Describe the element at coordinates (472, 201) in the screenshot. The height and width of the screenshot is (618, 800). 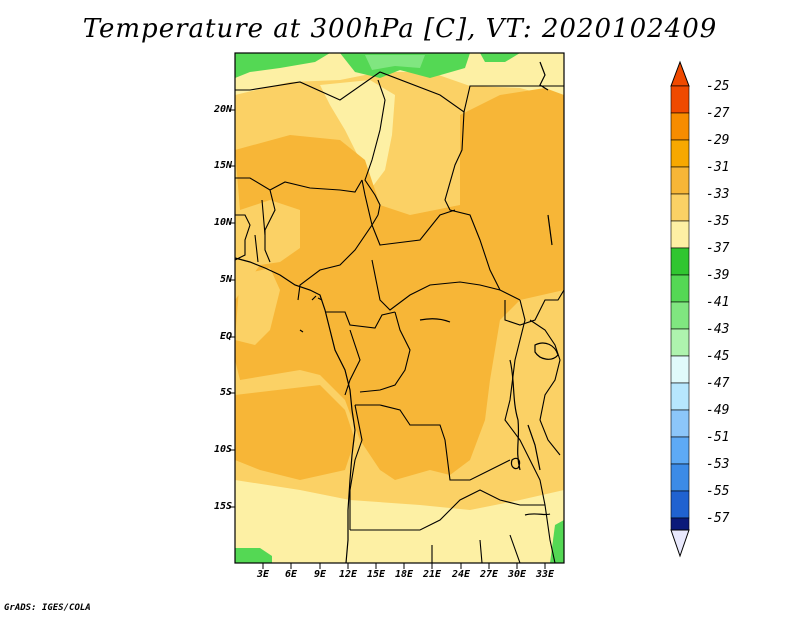
I see `border-chad-sudan` at that location.